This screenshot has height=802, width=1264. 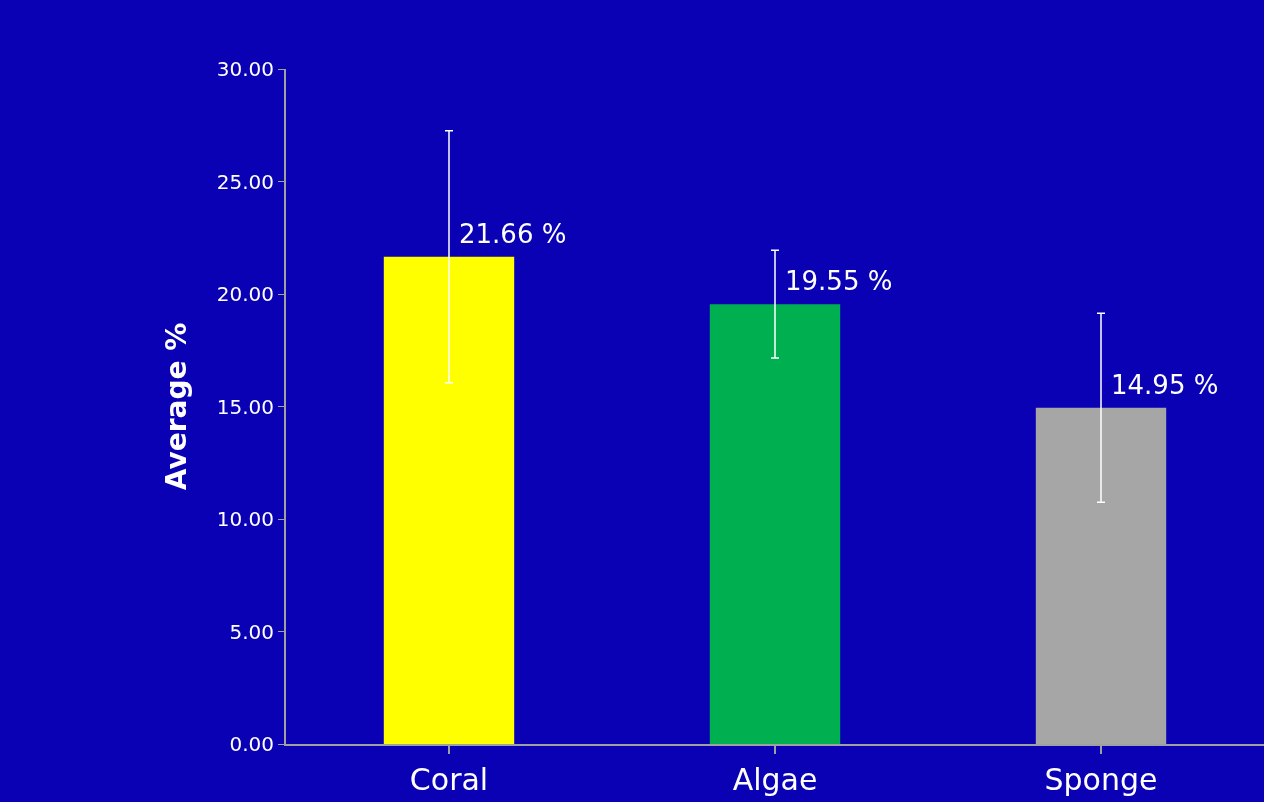 I want to click on y-tick-label: 30.00, so click(x=245, y=69).